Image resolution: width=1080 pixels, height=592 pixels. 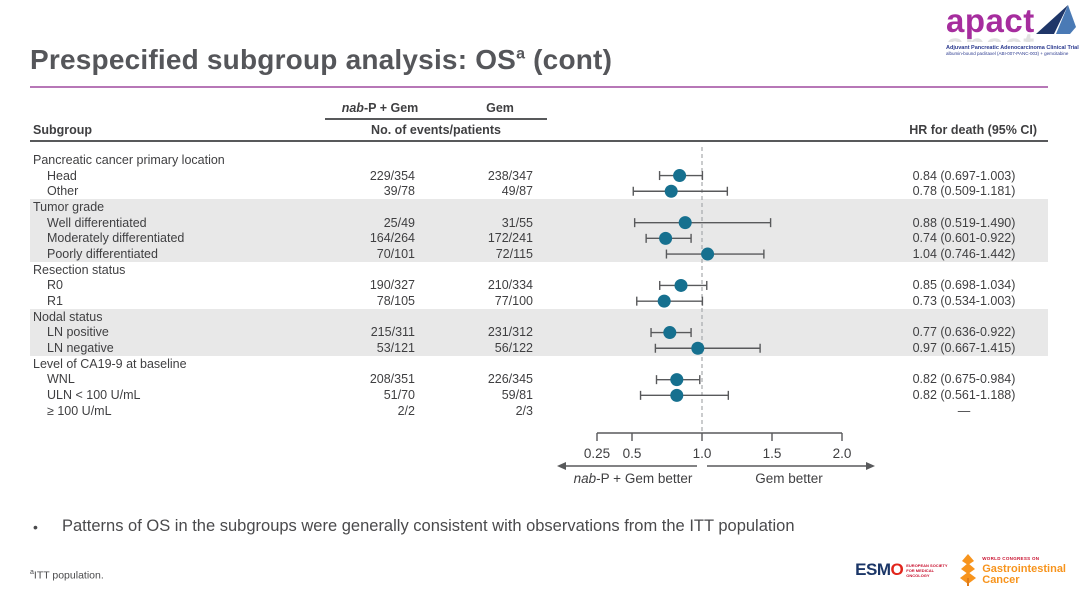 I want to click on subgroup-label: ≥ 100 U/mL, so click(x=79, y=410).